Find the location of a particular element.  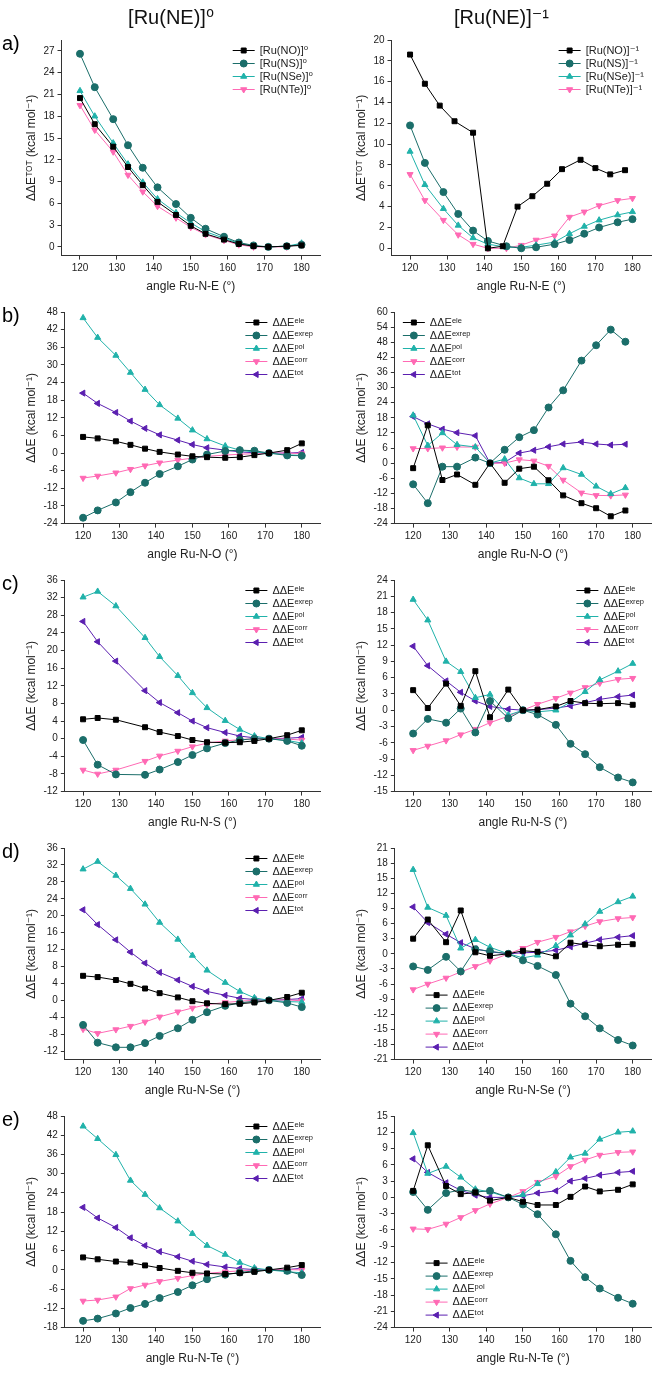

y-tick-label: 10 is located at coordinates (379, 143).